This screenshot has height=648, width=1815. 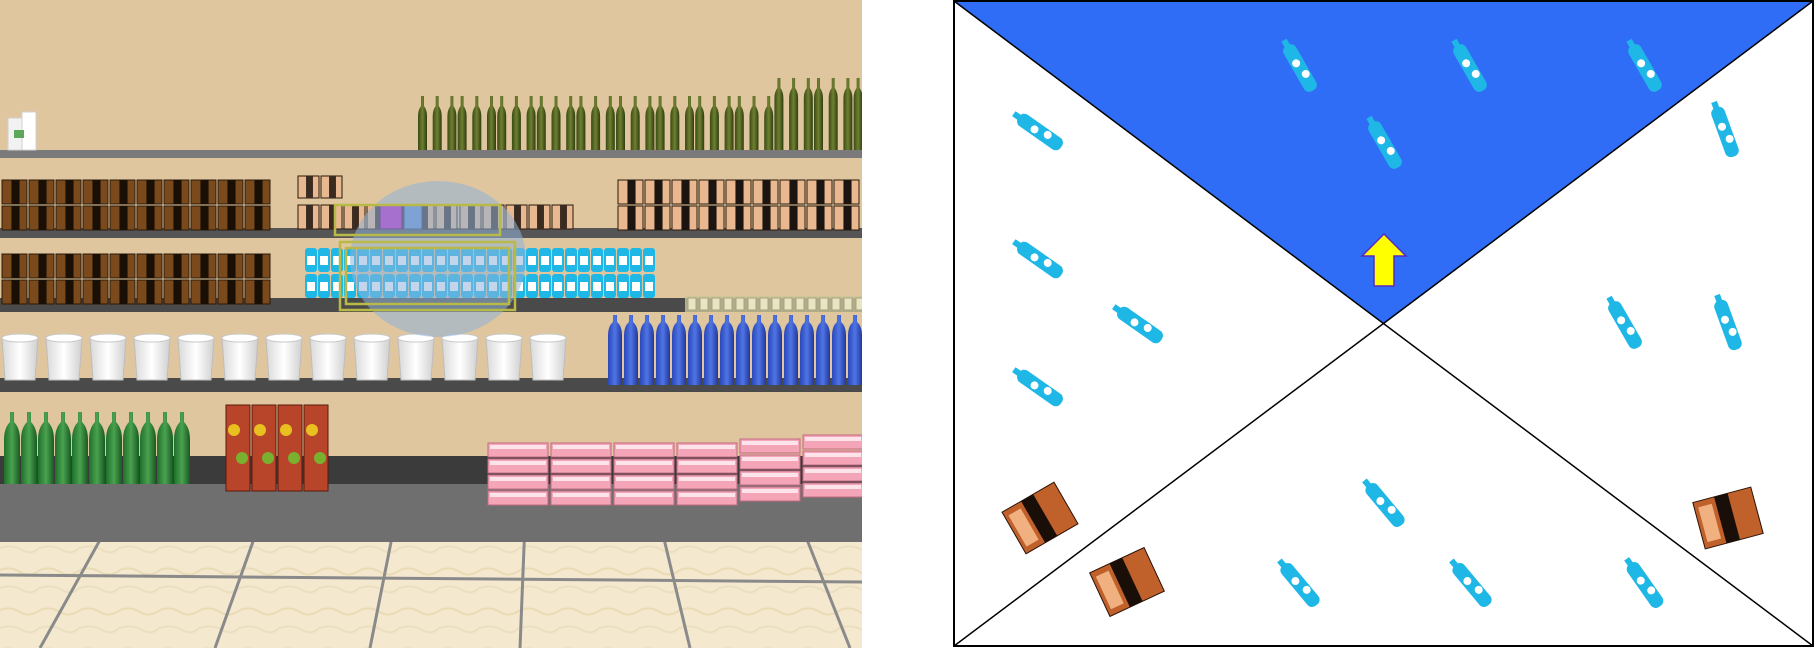 What do you see at coordinates (434, 114) in the screenshot?
I see `wine-bottle-row` at bounding box center [434, 114].